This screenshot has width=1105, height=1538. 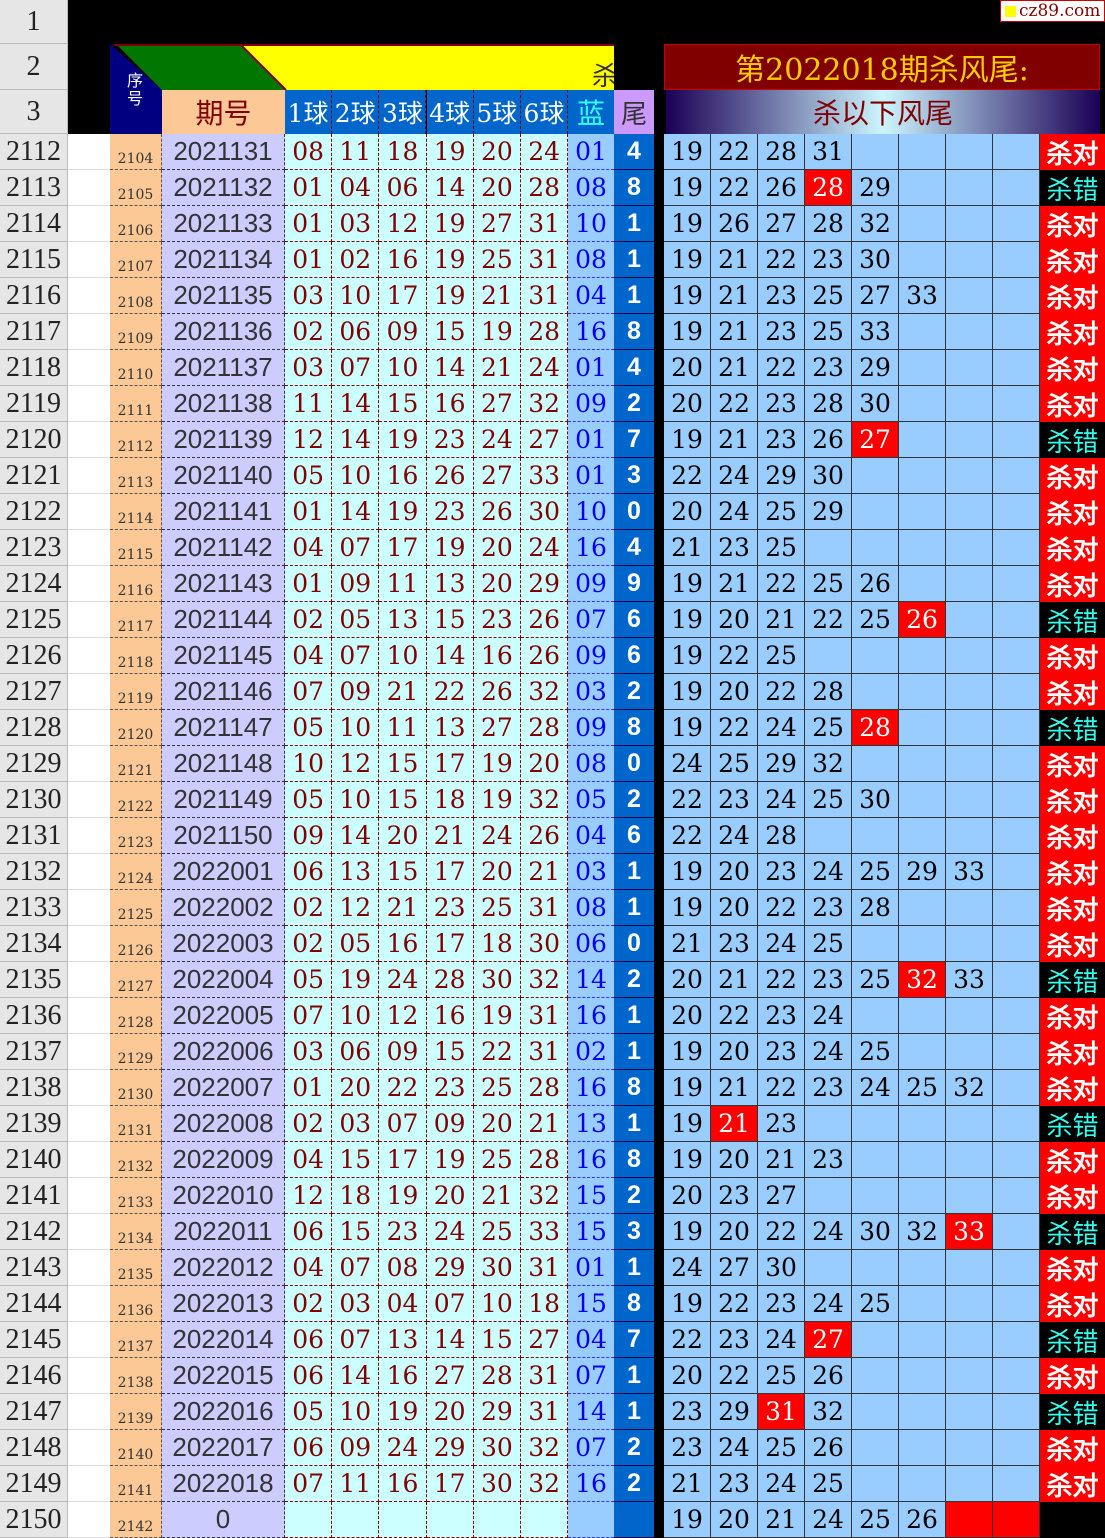 I want to click on row-number: 2113, so click(x=34, y=188).